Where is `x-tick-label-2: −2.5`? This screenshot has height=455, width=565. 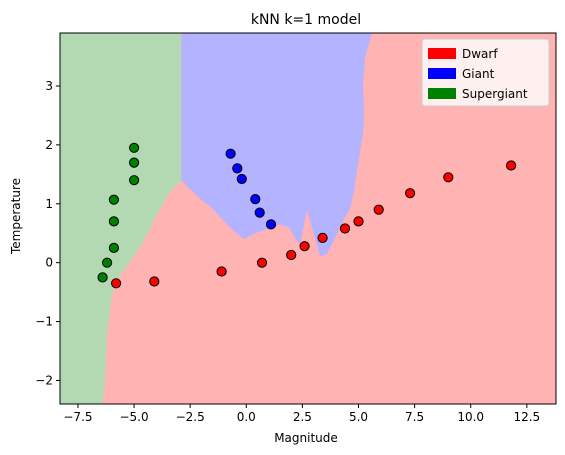
x-tick-label-2: −2.5 is located at coordinates (190, 417).